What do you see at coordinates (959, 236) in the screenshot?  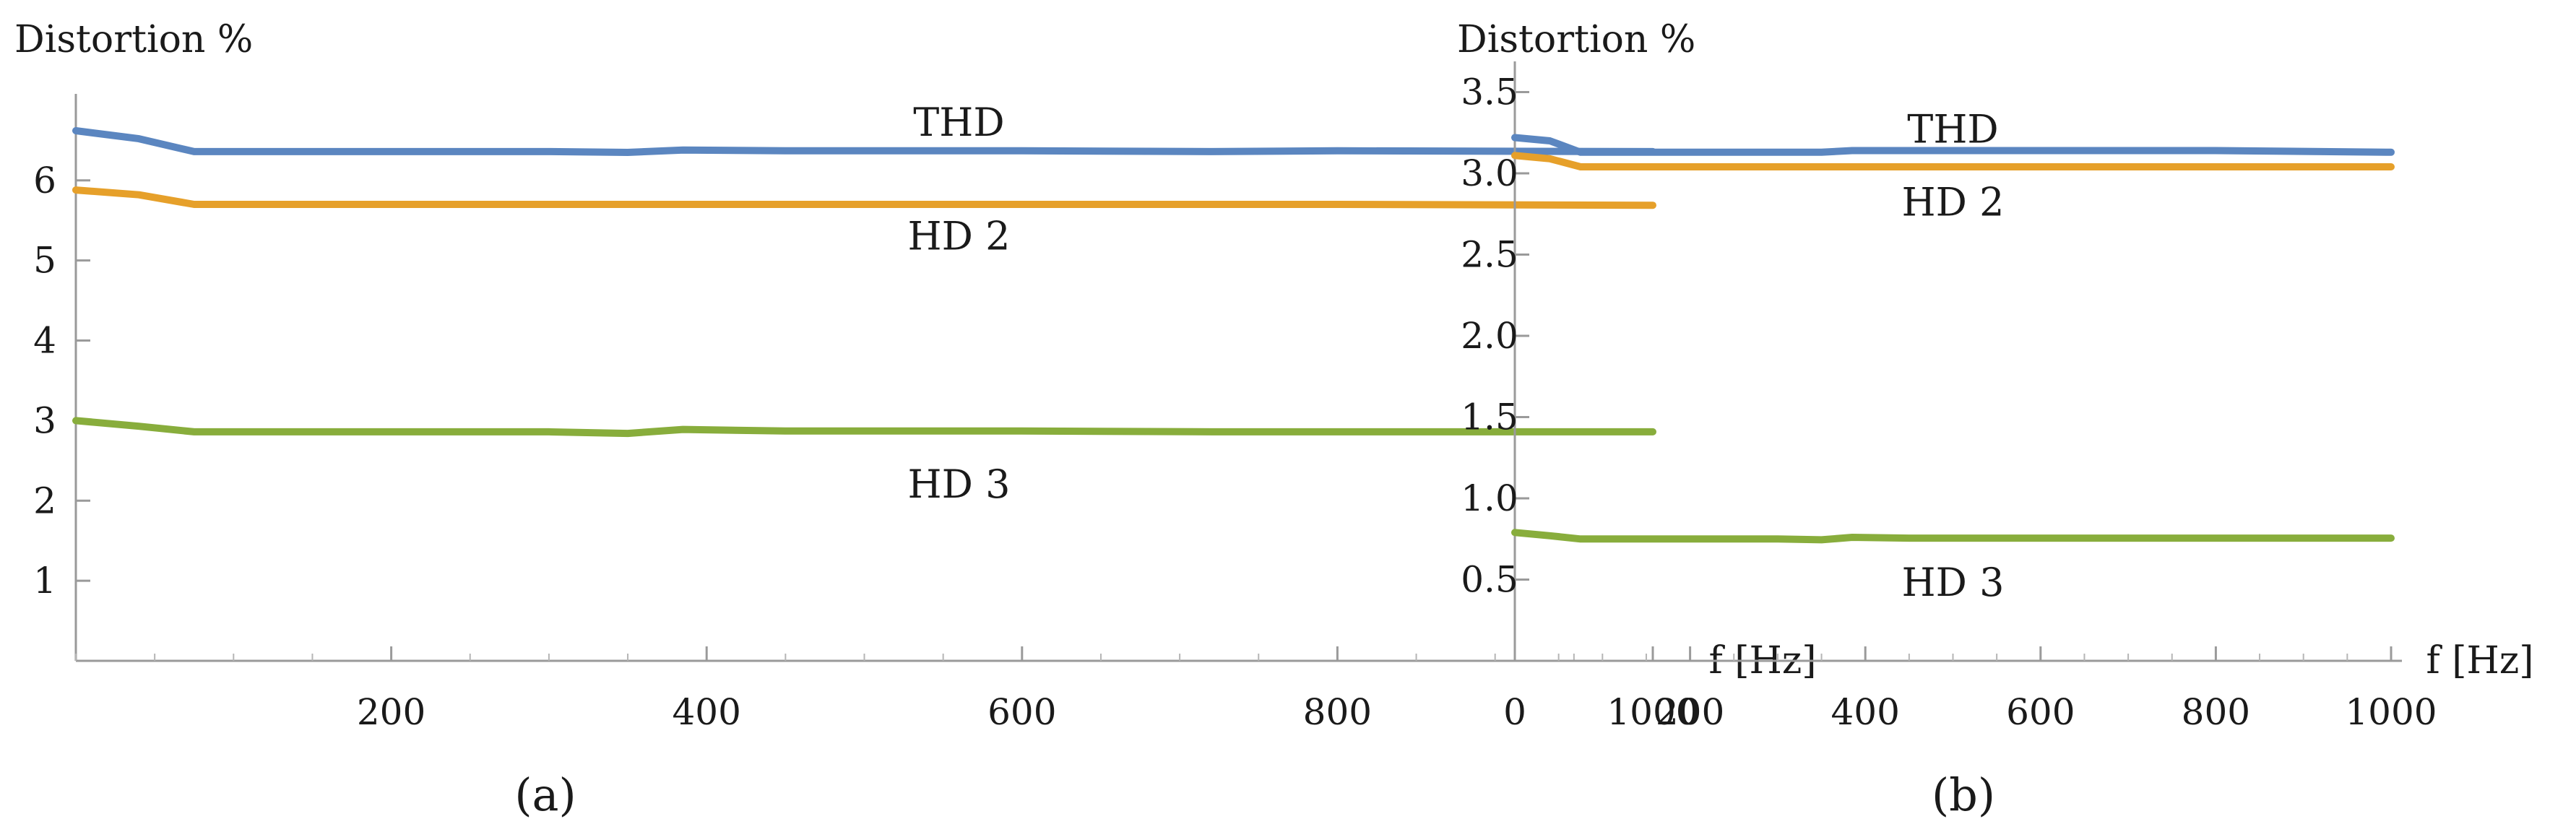 I see `panel-a-series-label-hd2: HD 2` at bounding box center [959, 236].